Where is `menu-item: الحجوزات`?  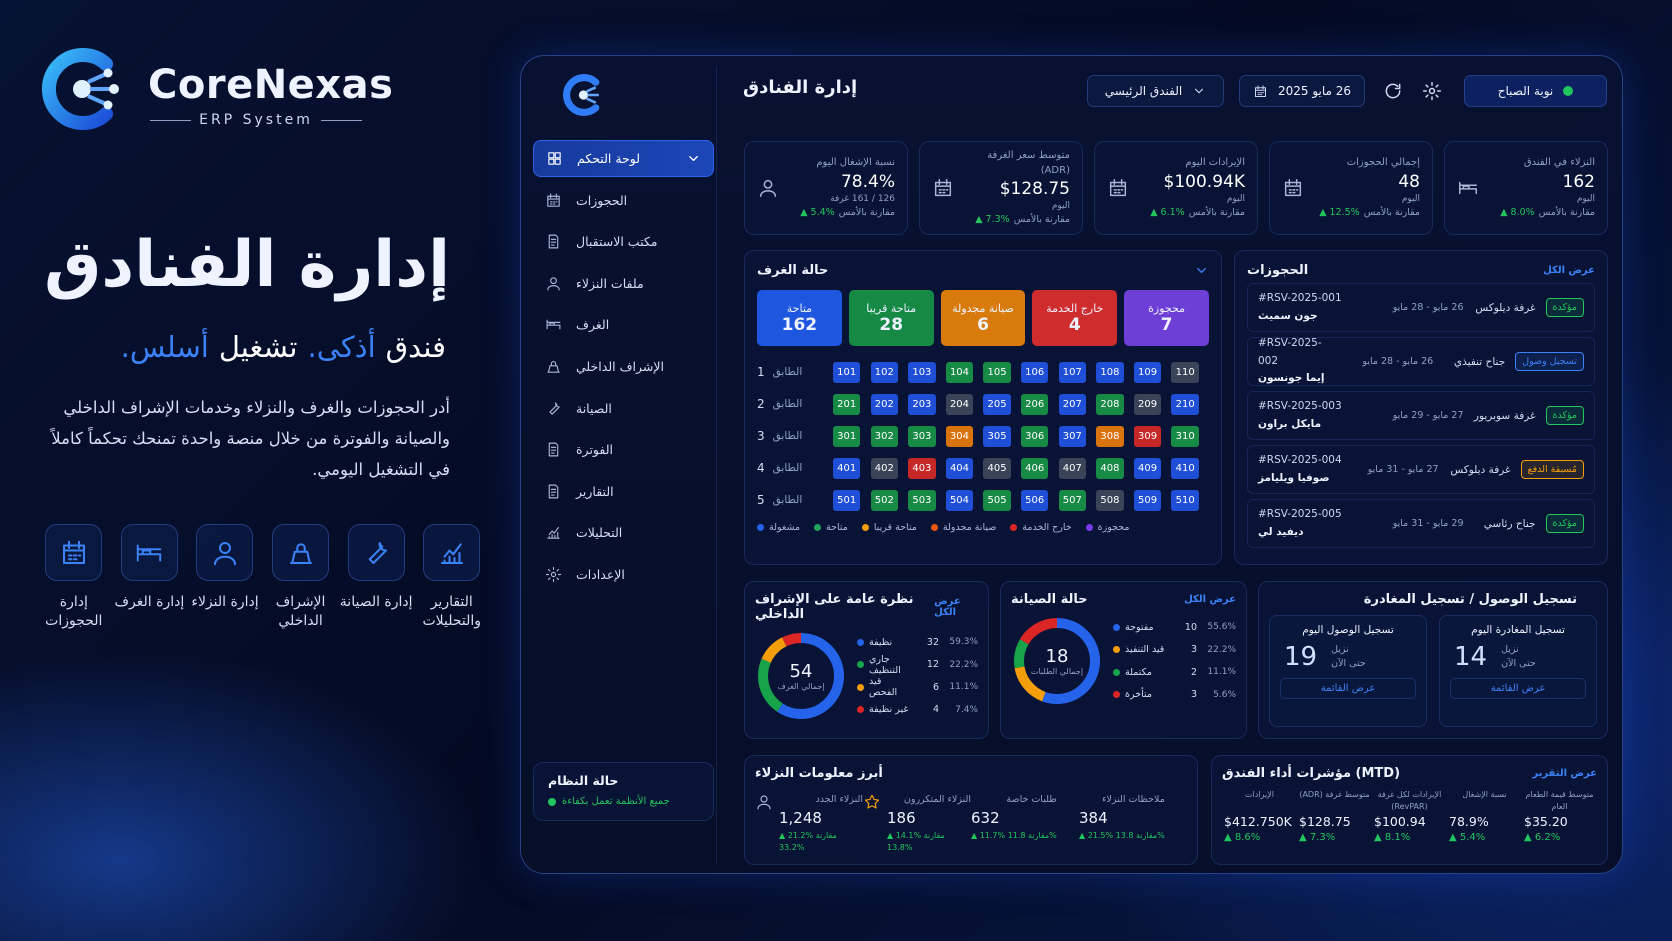 menu-item: الحجوزات is located at coordinates (623, 200).